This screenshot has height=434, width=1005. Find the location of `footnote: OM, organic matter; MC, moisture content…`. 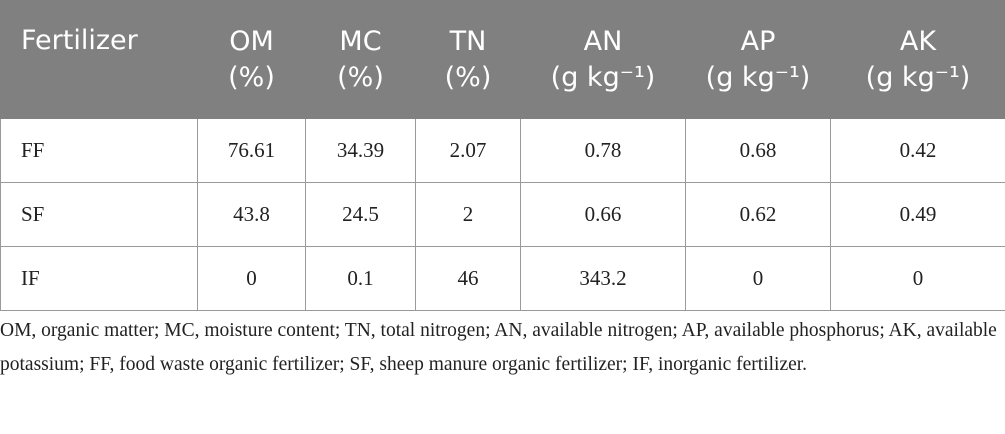

footnote: OM, organic matter; MC, moisture content… is located at coordinates (498, 347).